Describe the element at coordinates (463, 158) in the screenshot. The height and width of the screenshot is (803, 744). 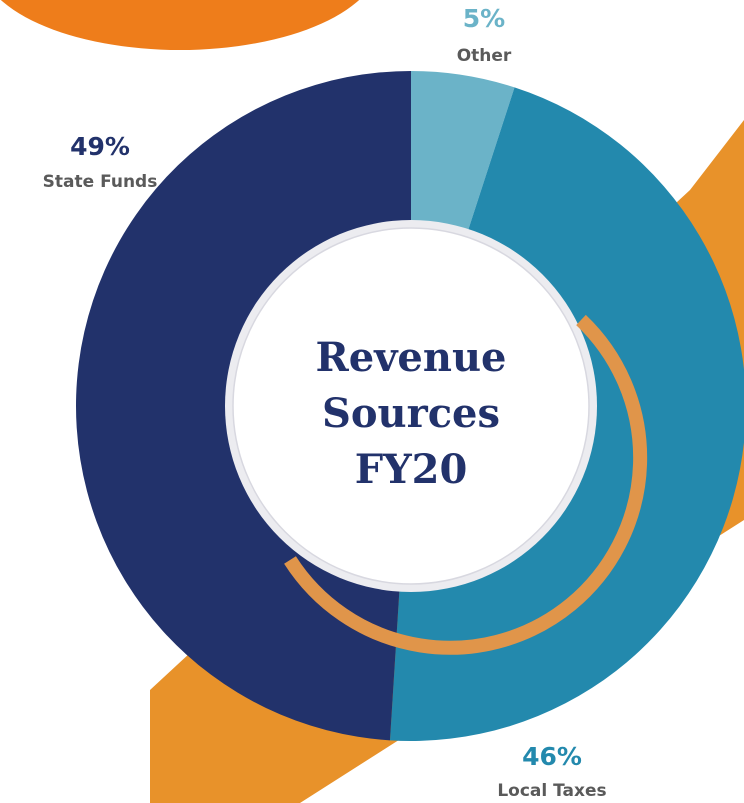
I see `slice` at that location.